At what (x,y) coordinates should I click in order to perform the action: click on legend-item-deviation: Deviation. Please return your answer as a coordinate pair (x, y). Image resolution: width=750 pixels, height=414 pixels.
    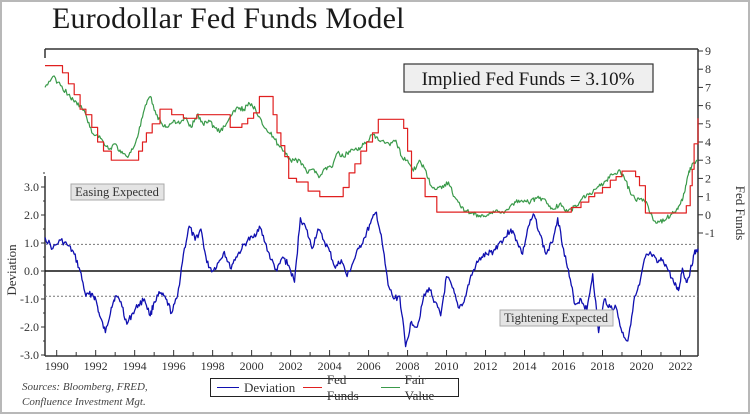
    Looking at the image, I should click on (256, 388).